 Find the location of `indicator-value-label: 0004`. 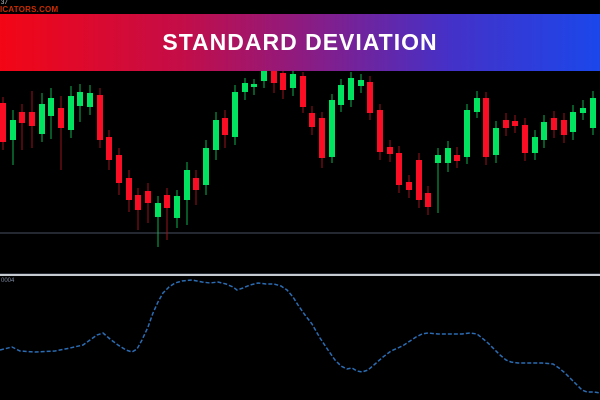

indicator-value-label: 0004 is located at coordinates (8, 281).